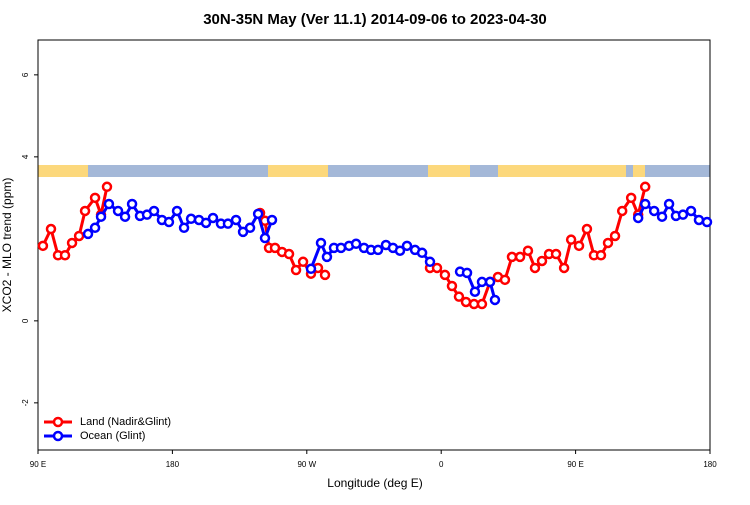 The width and height of the screenshot is (750, 505). I want to click on land-ocean-strip, so click(374, 171).